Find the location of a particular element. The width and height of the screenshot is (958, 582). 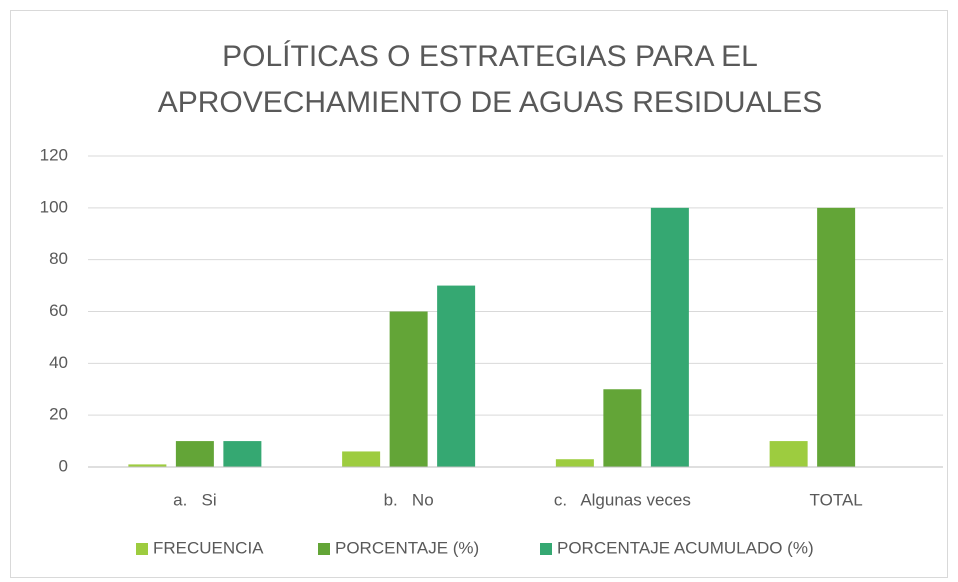

y-tick-label: 100 is located at coordinates (54, 206).